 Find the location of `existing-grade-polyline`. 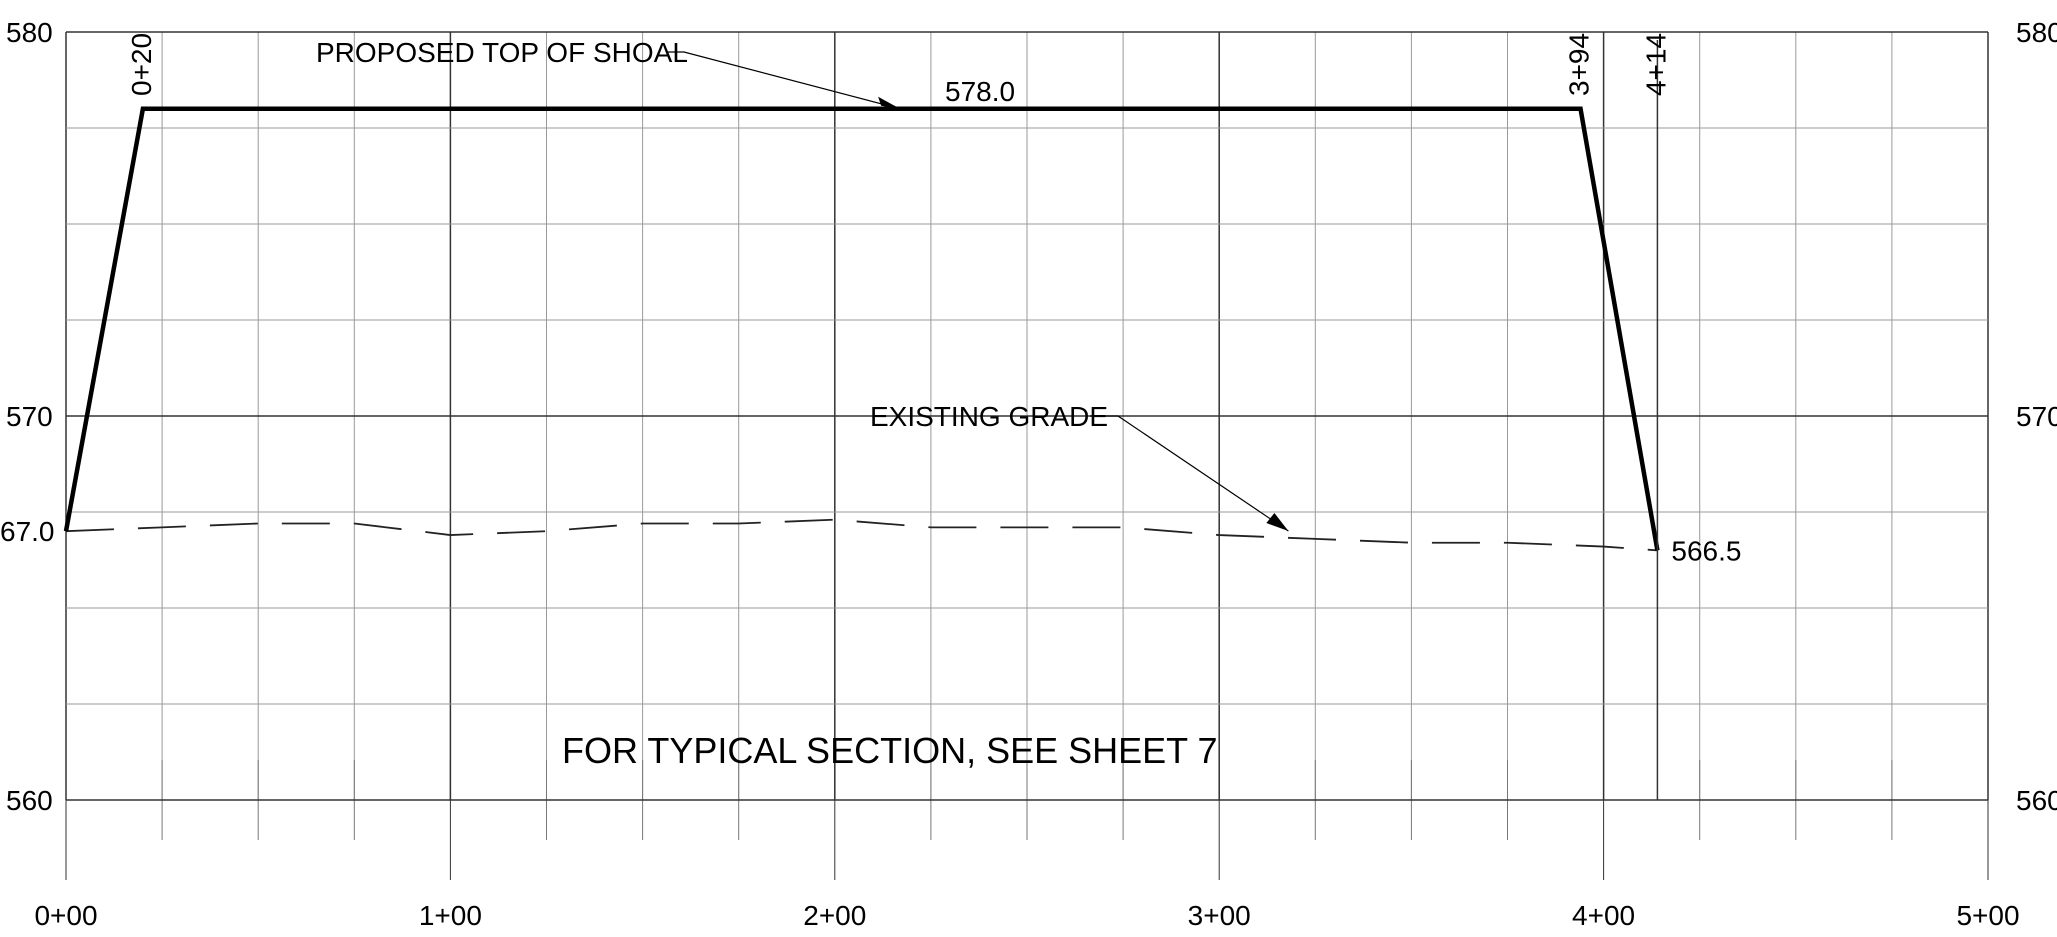

existing-grade-polyline is located at coordinates (861, 535).